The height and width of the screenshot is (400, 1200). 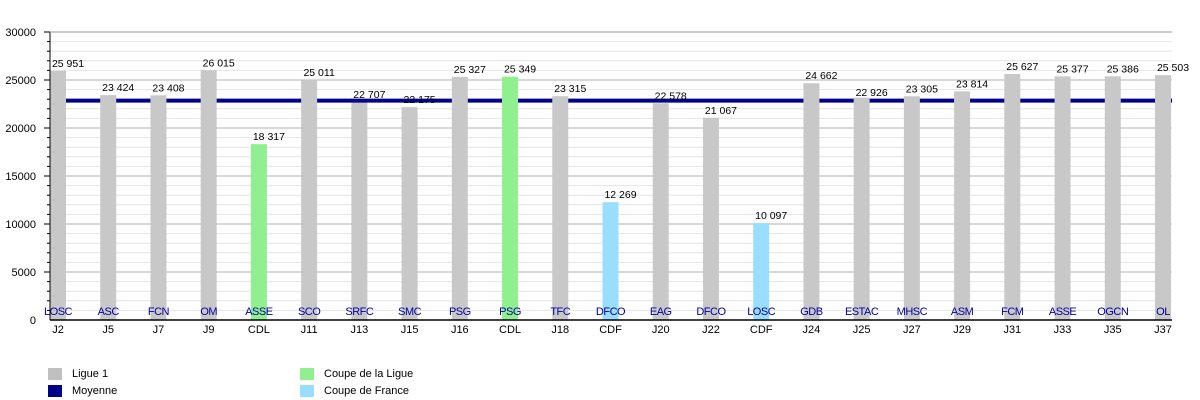 What do you see at coordinates (55, 391) in the screenshot?
I see `legend-swatch-moyenne` at bounding box center [55, 391].